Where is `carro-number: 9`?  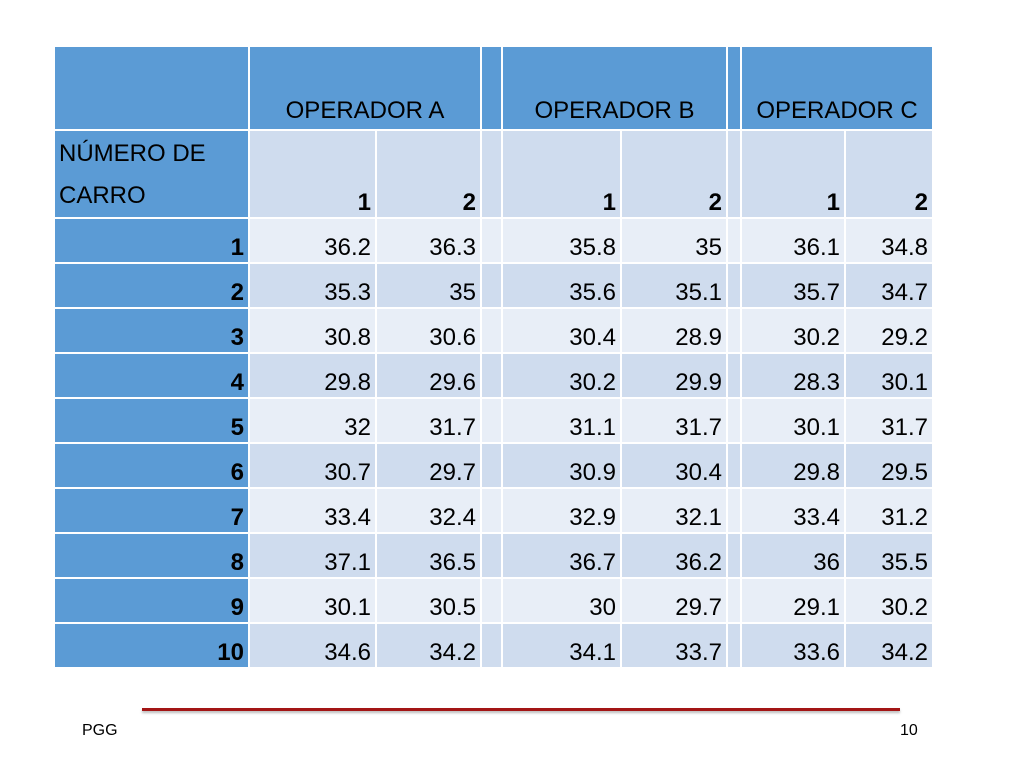
carro-number: 9 is located at coordinates (151, 600).